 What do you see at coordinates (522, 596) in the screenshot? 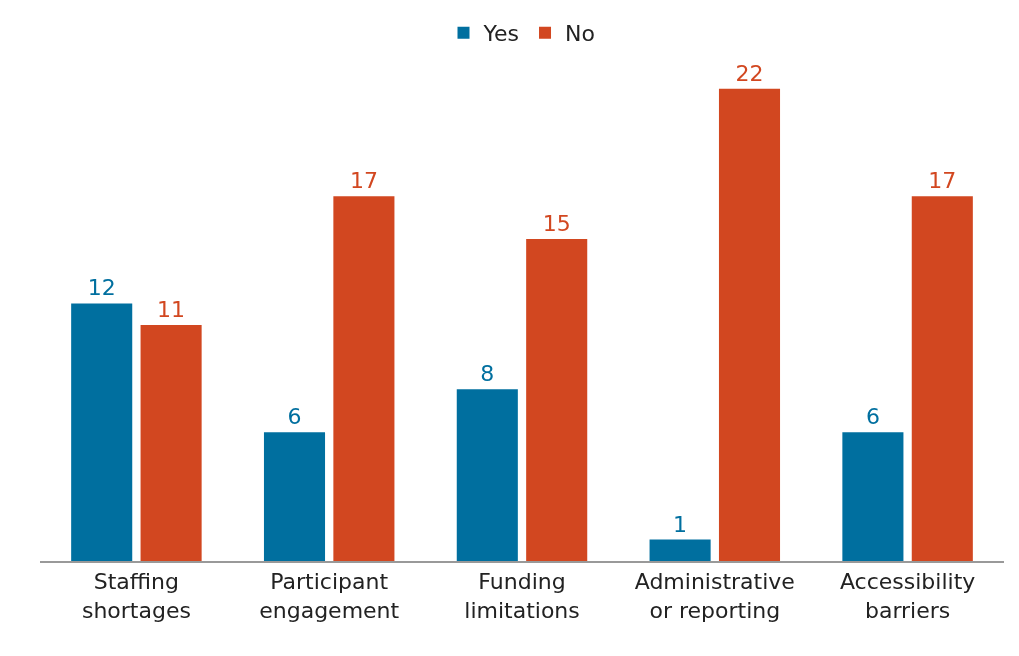
I see `x-tick-label: Funding limitations` at bounding box center [522, 596].